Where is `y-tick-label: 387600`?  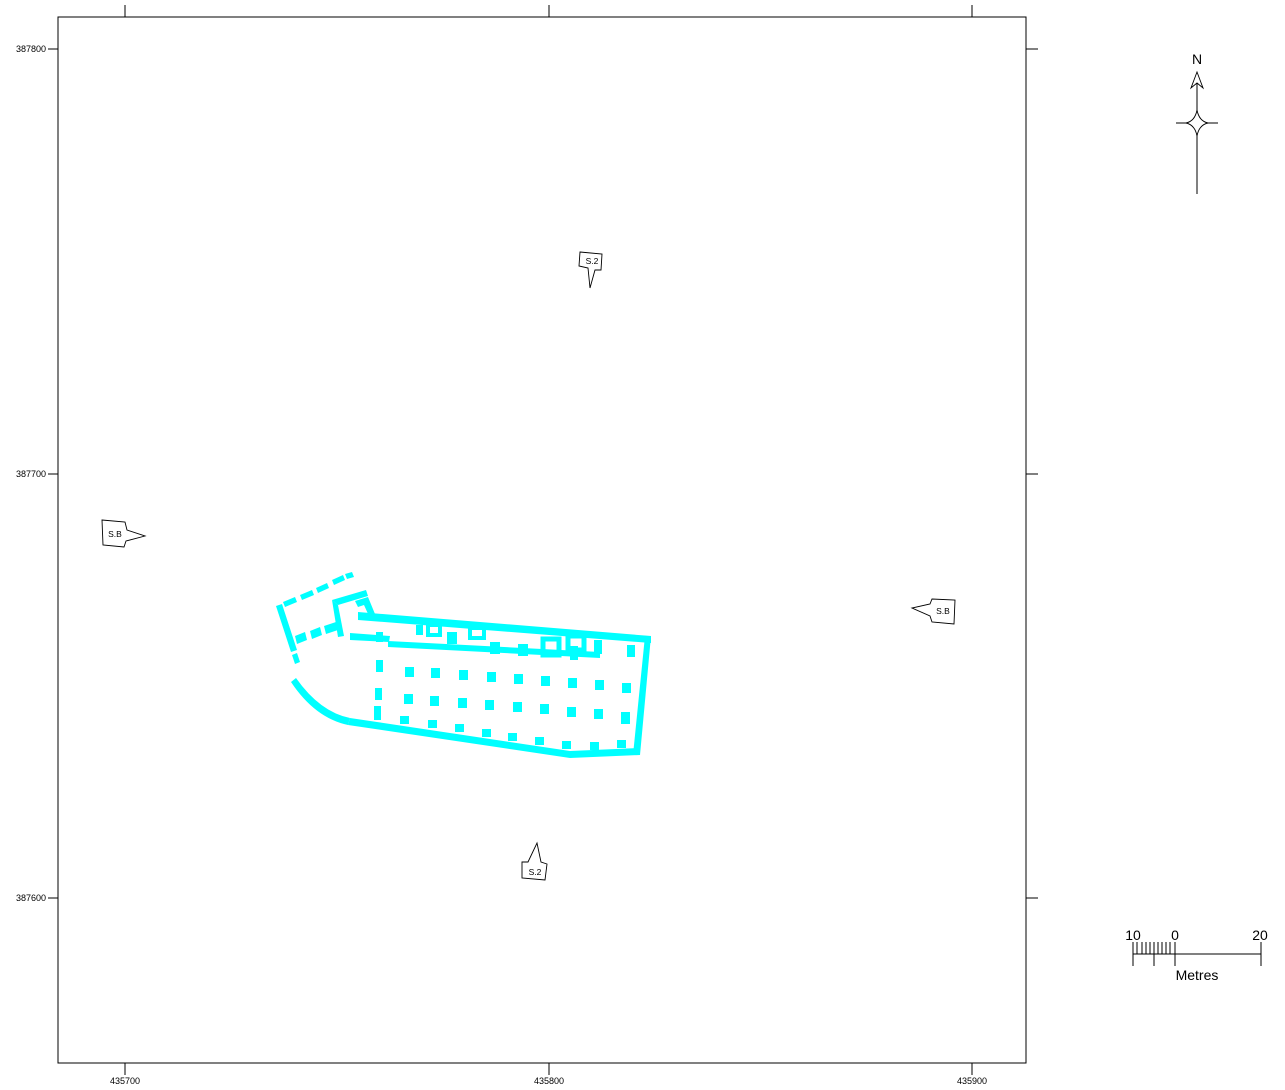 y-tick-label: 387600 is located at coordinates (31, 898).